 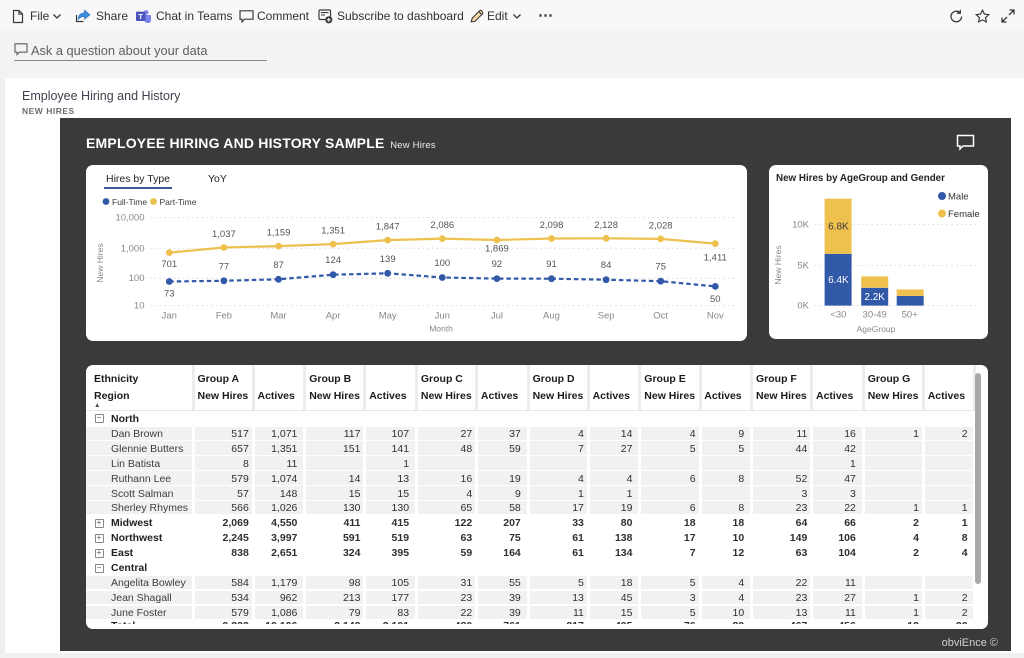 I want to click on svg-text: 139, so click(x=388, y=259).